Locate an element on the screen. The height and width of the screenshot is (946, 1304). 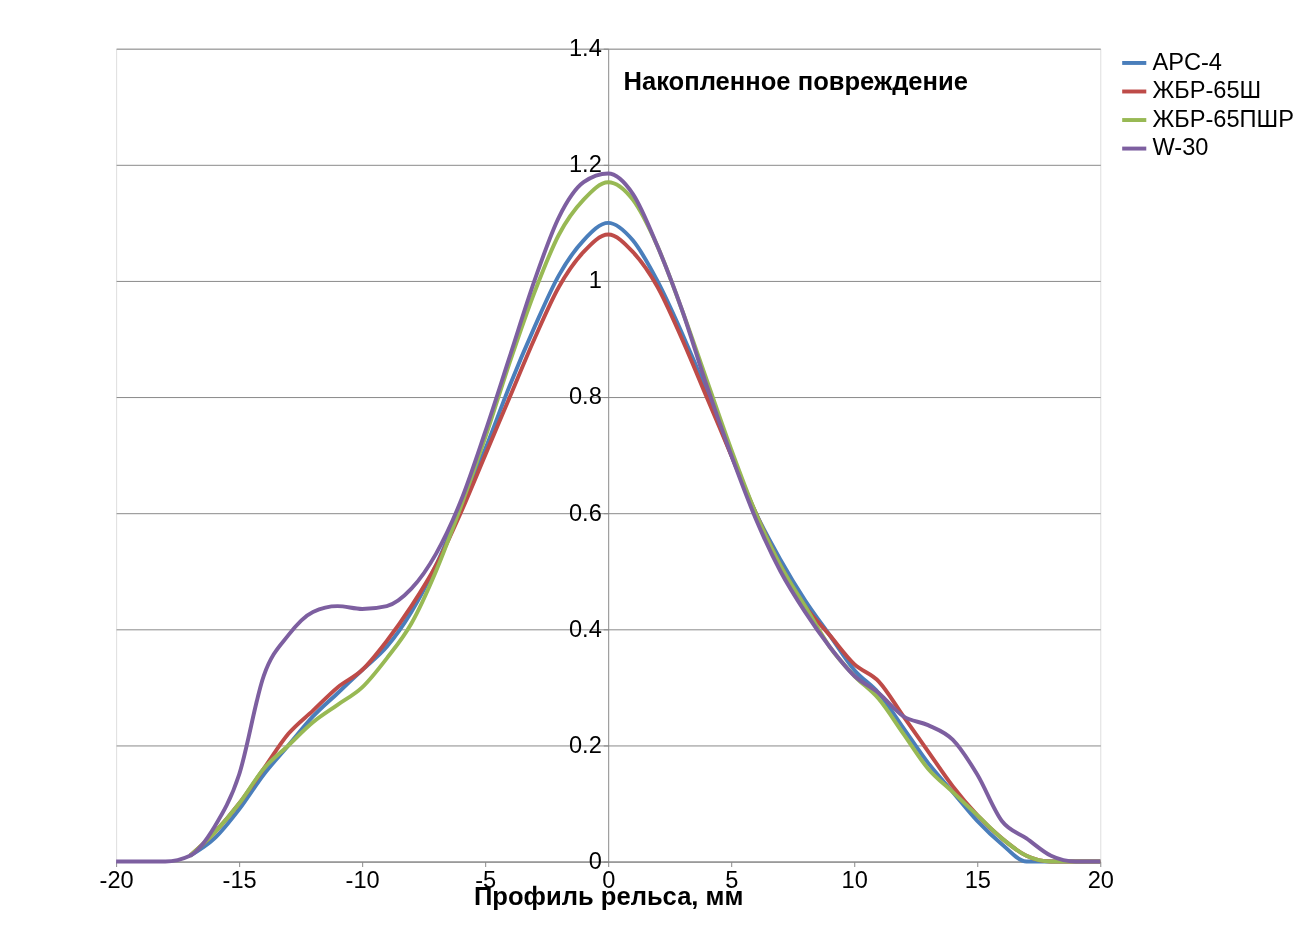
legend-label: W-30 is located at coordinates (1180, 147).